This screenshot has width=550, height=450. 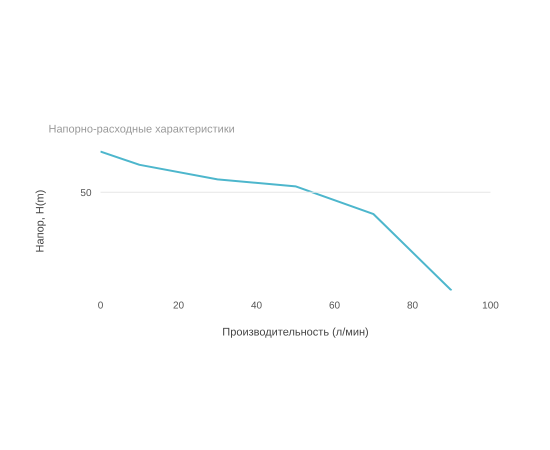 I want to click on annotation: 50, so click(x=86, y=193).